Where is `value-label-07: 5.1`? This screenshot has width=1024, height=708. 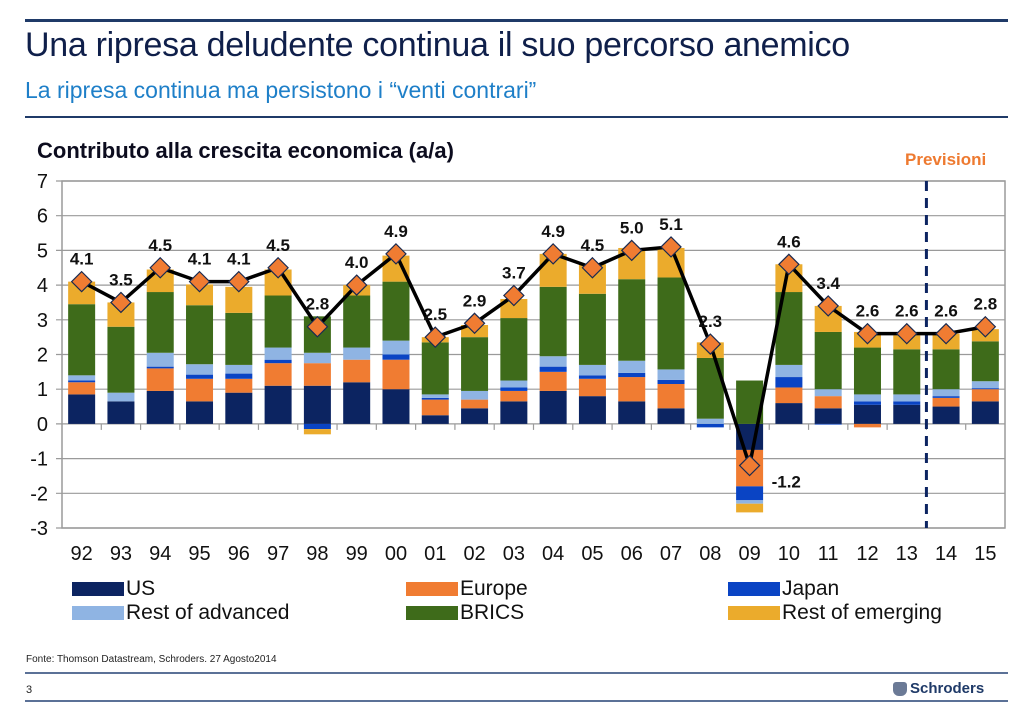 value-label-07: 5.1 is located at coordinates (671, 224).